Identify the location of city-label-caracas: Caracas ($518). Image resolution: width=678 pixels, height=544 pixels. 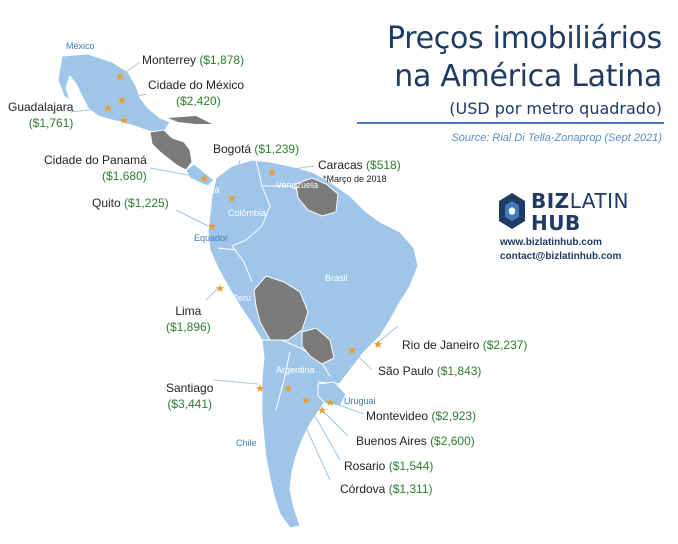
(359, 165).